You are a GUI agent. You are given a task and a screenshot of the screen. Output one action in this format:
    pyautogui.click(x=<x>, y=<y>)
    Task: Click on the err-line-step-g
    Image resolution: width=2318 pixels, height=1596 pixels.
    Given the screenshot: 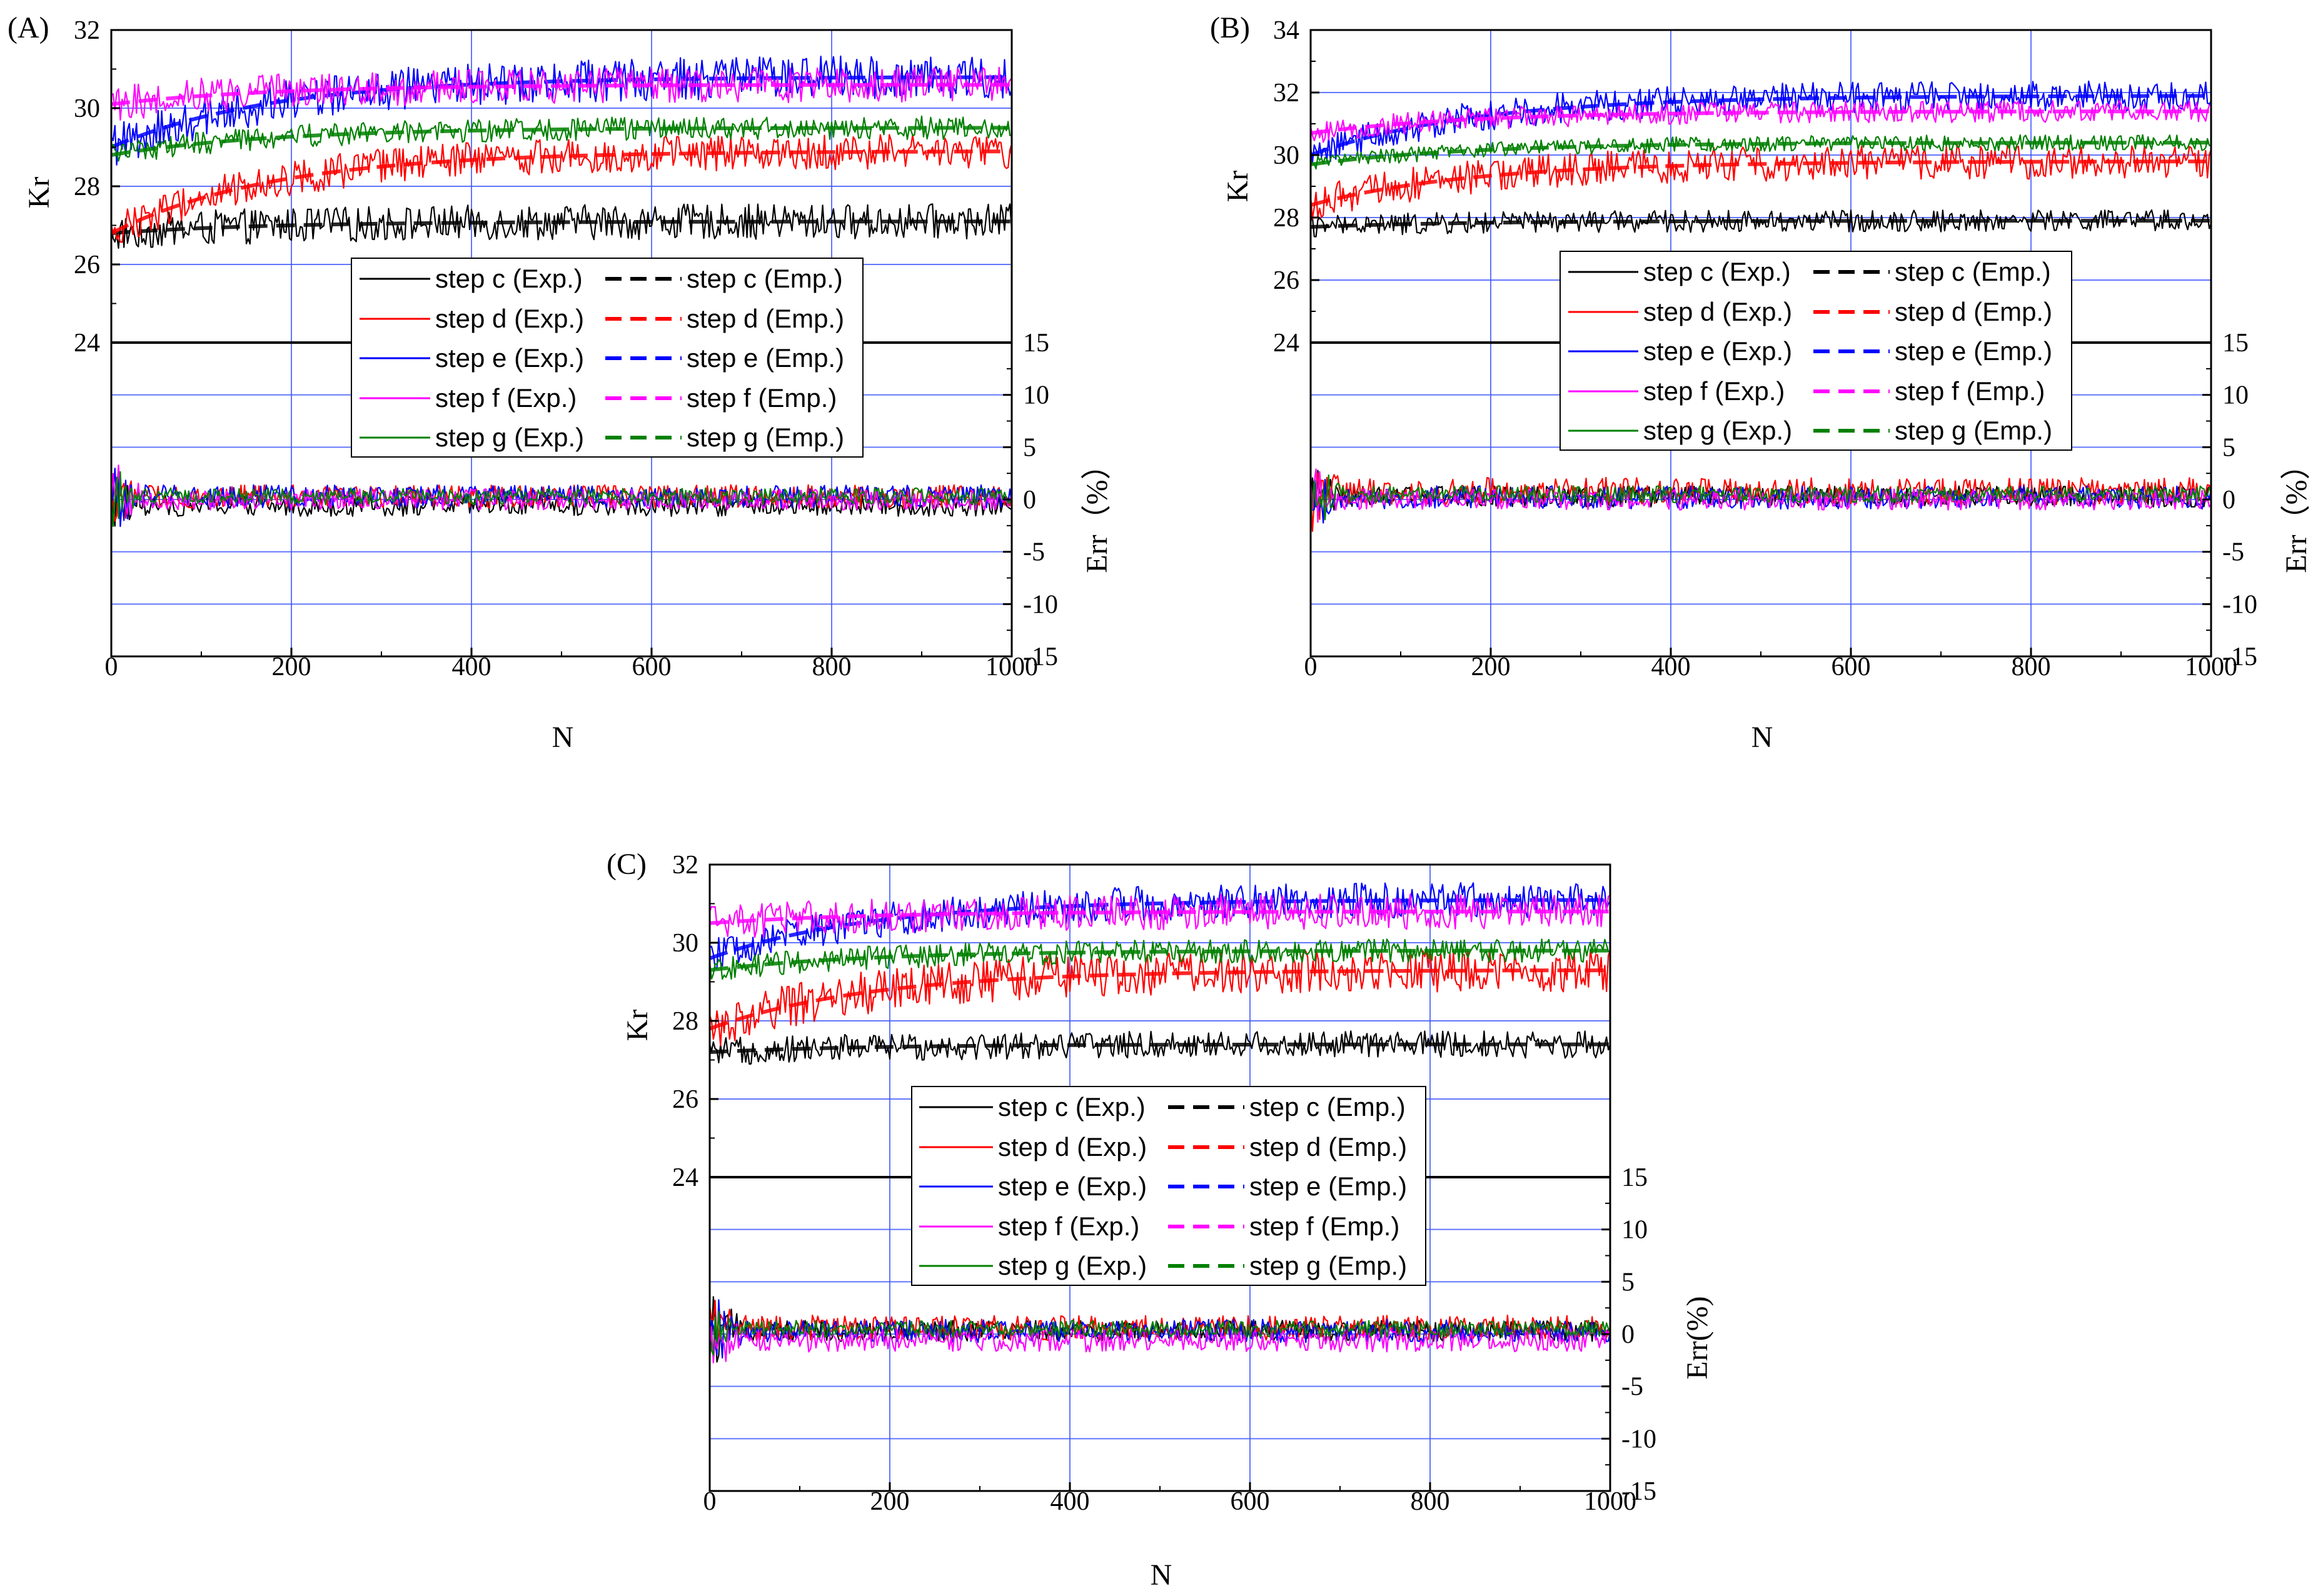 What is the action you would take?
    pyautogui.click(x=1760, y=500)
    